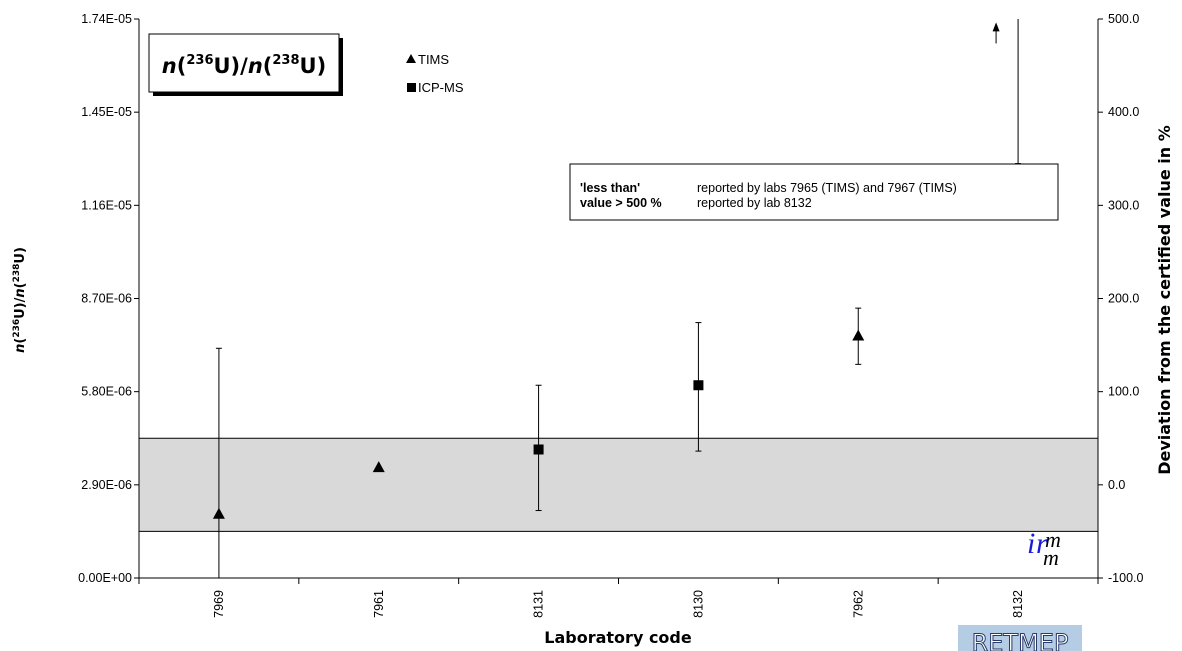  I want to click on left-tick-label: 1.45E-05, so click(106, 112).